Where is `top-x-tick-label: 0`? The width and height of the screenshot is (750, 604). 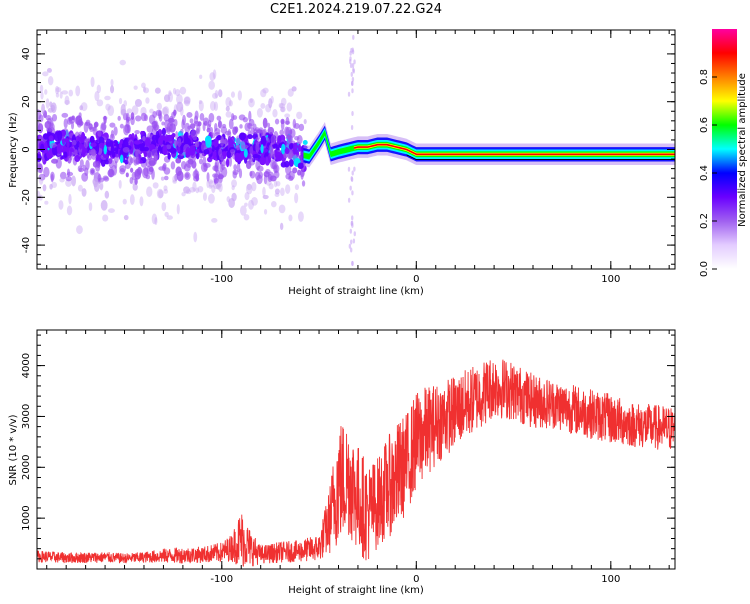
top-x-tick-label: 0 is located at coordinates (416, 279).